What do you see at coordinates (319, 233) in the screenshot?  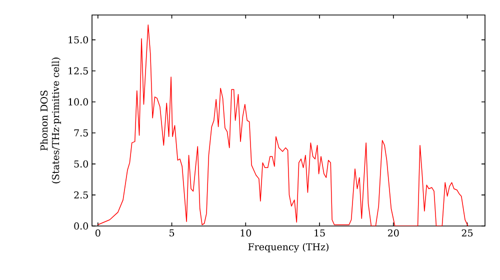 I see `x-tick-label: 15` at bounding box center [319, 233].